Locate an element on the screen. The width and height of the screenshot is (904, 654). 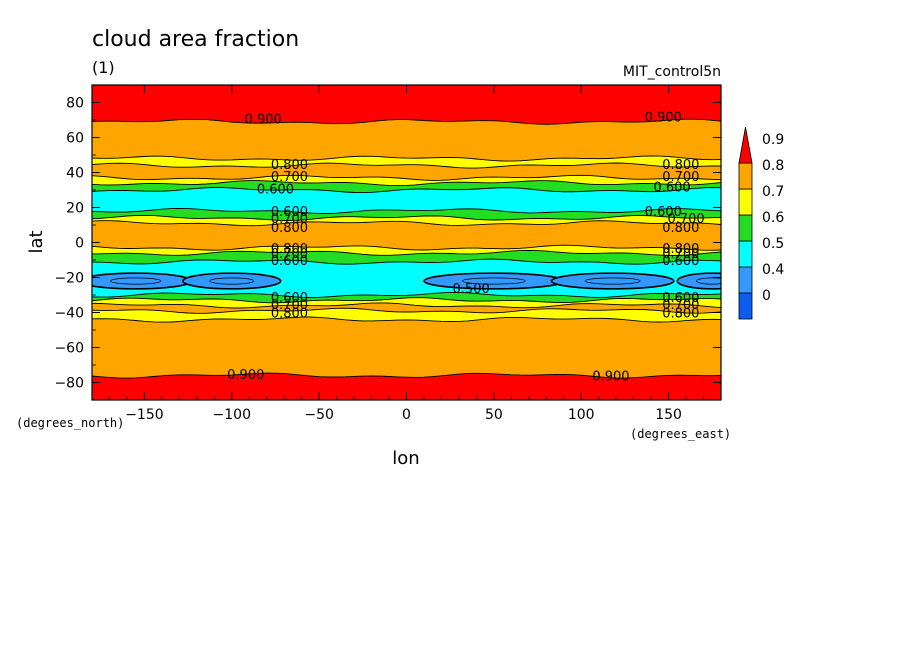
colorbar-label-0: 0 is located at coordinates (766, 296).